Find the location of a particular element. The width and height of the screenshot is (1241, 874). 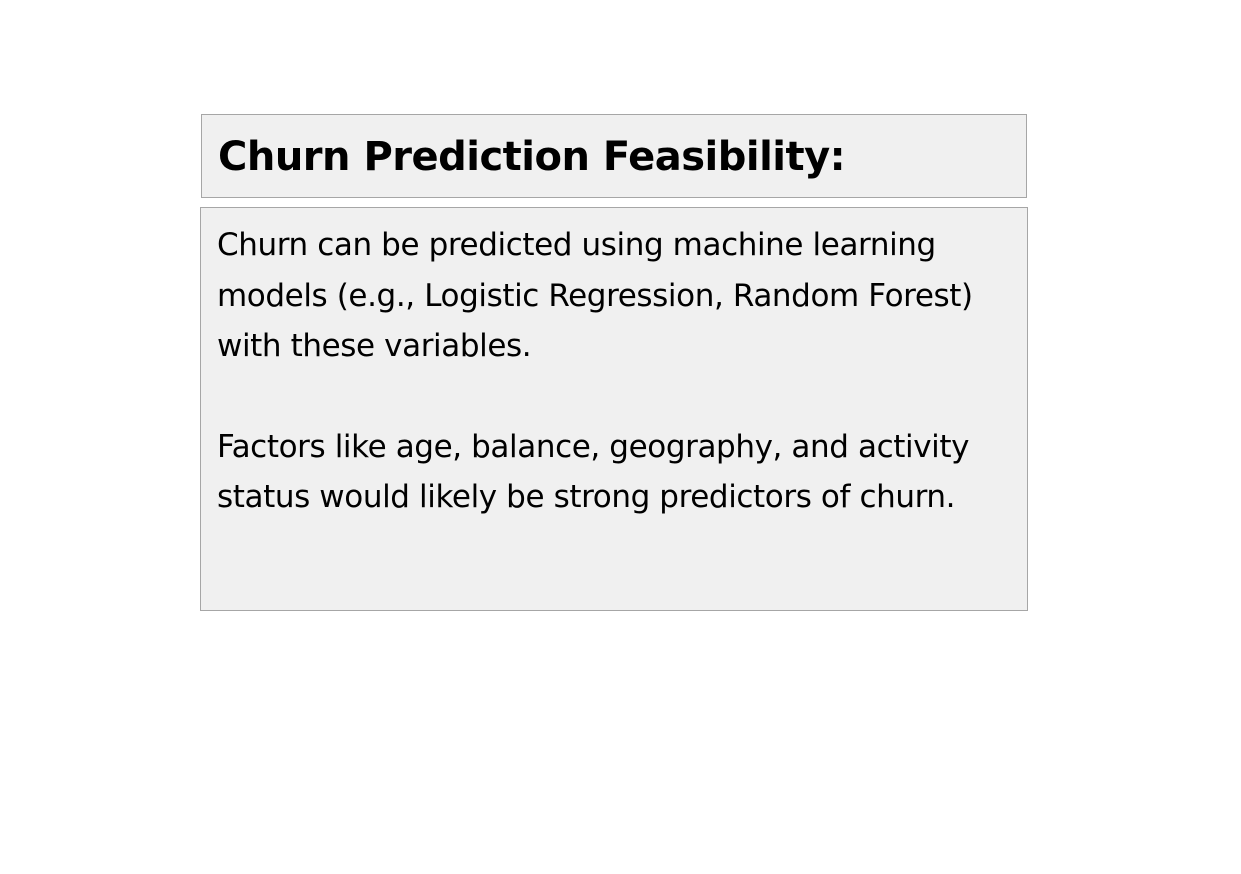

title-box: Churn Prediction Feasibility: is located at coordinates (614, 156).